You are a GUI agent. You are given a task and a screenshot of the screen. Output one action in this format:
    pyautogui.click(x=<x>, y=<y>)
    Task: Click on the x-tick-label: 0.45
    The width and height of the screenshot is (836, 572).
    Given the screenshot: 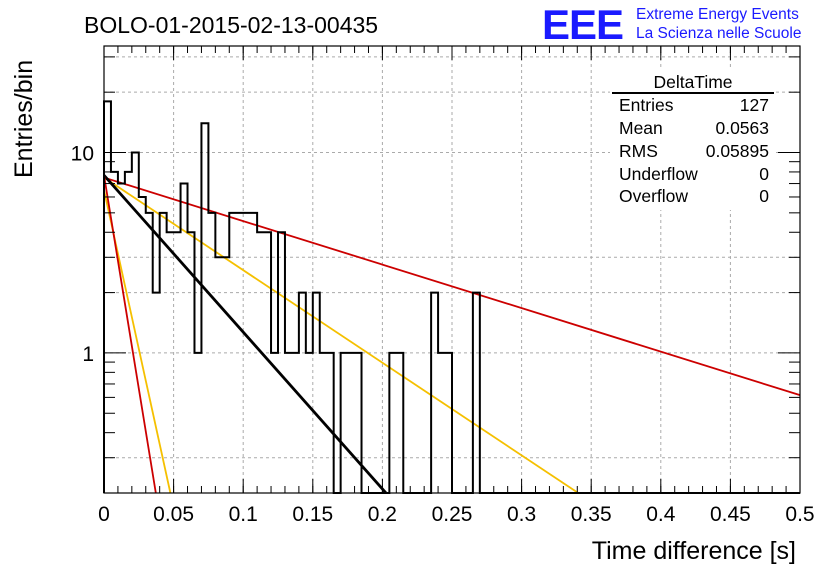 What is the action you would take?
    pyautogui.click(x=730, y=514)
    